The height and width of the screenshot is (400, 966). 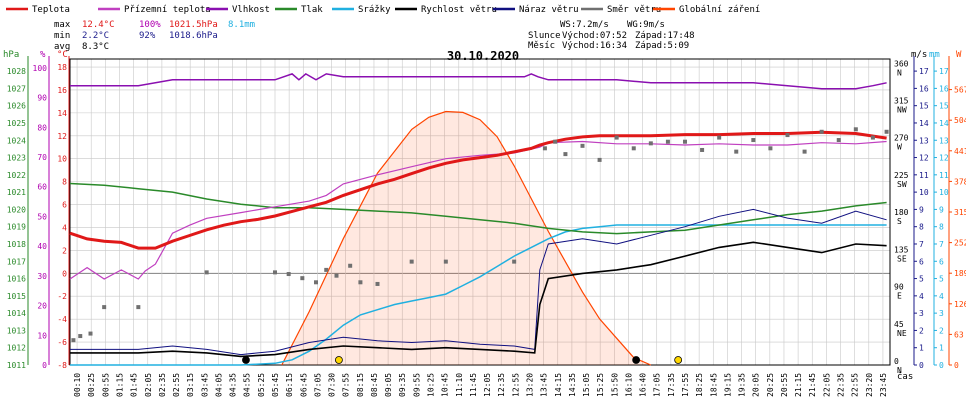 What do you see at coordinates (193, 25) in the screenshot?
I see `stat-max-press: 1021.5hPa` at bounding box center [193, 25].